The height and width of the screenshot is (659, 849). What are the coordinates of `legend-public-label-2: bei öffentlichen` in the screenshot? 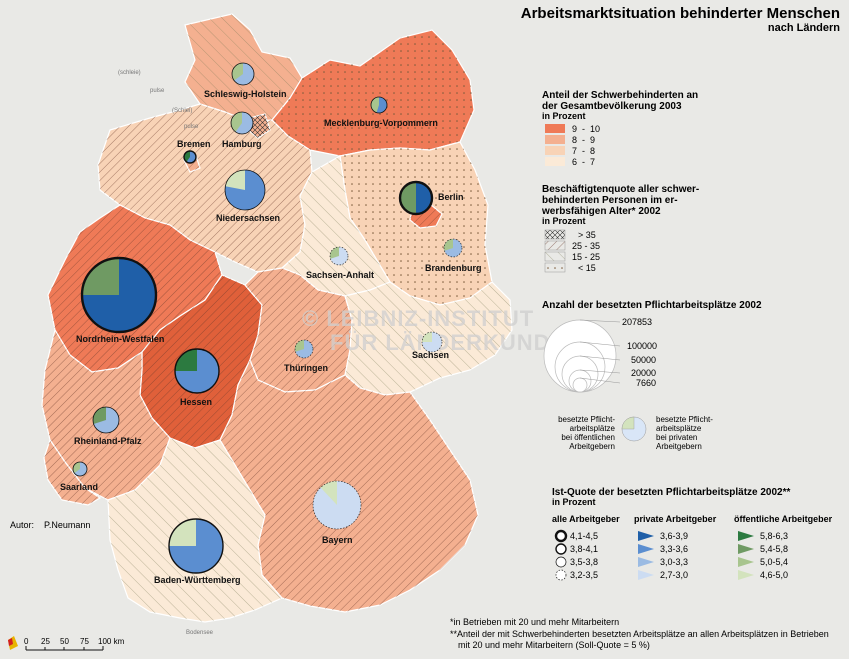 It's located at (588, 437).